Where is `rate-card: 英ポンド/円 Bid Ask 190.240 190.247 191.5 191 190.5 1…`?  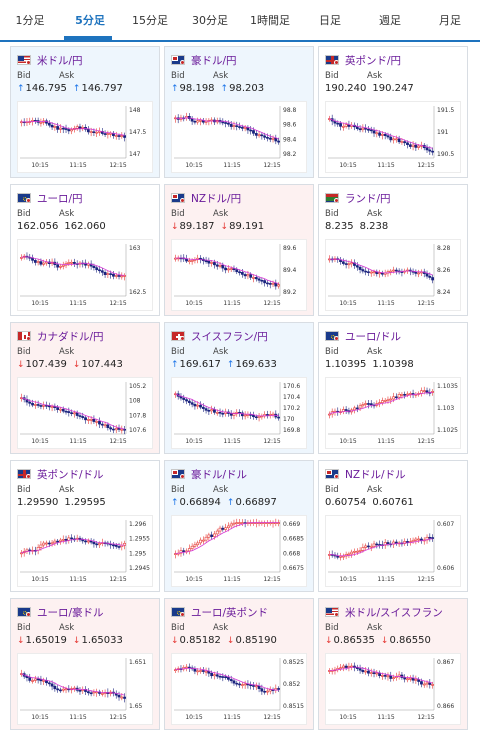
rate-card: 英ポンド/円 Bid Ask 190.240 190.247 191.5 191 190.5 1… is located at coordinates (393, 112).